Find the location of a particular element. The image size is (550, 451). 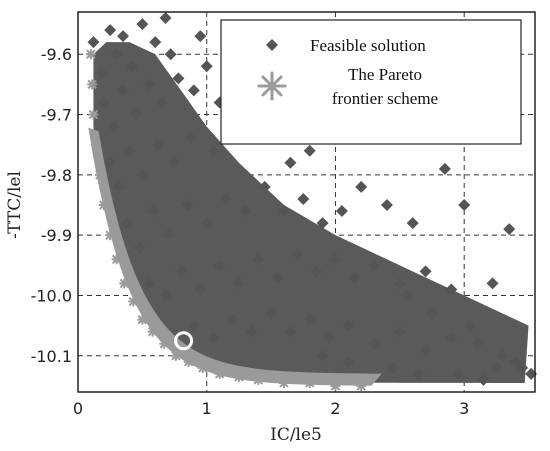

y-tick-label: -9.7 is located at coordinates (56, 115).